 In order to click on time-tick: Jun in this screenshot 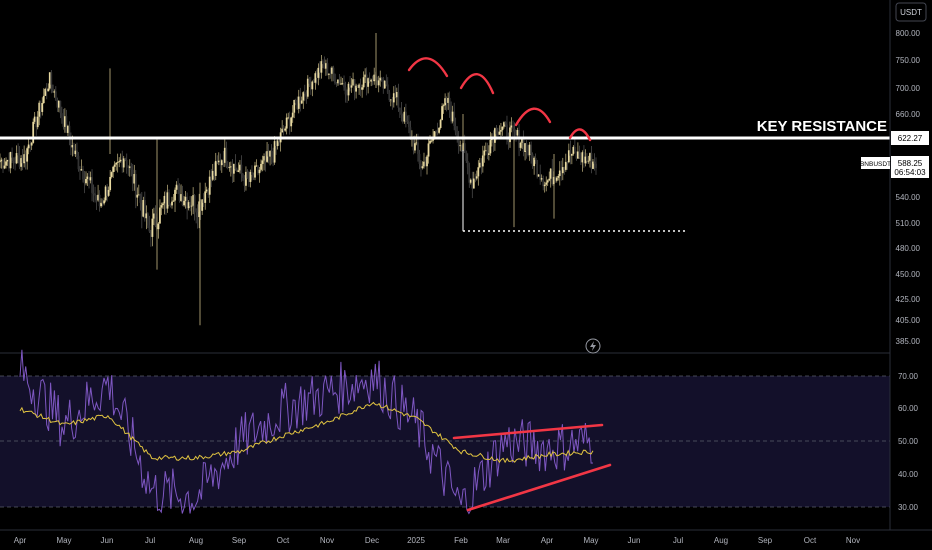, I will do `click(107, 540)`.